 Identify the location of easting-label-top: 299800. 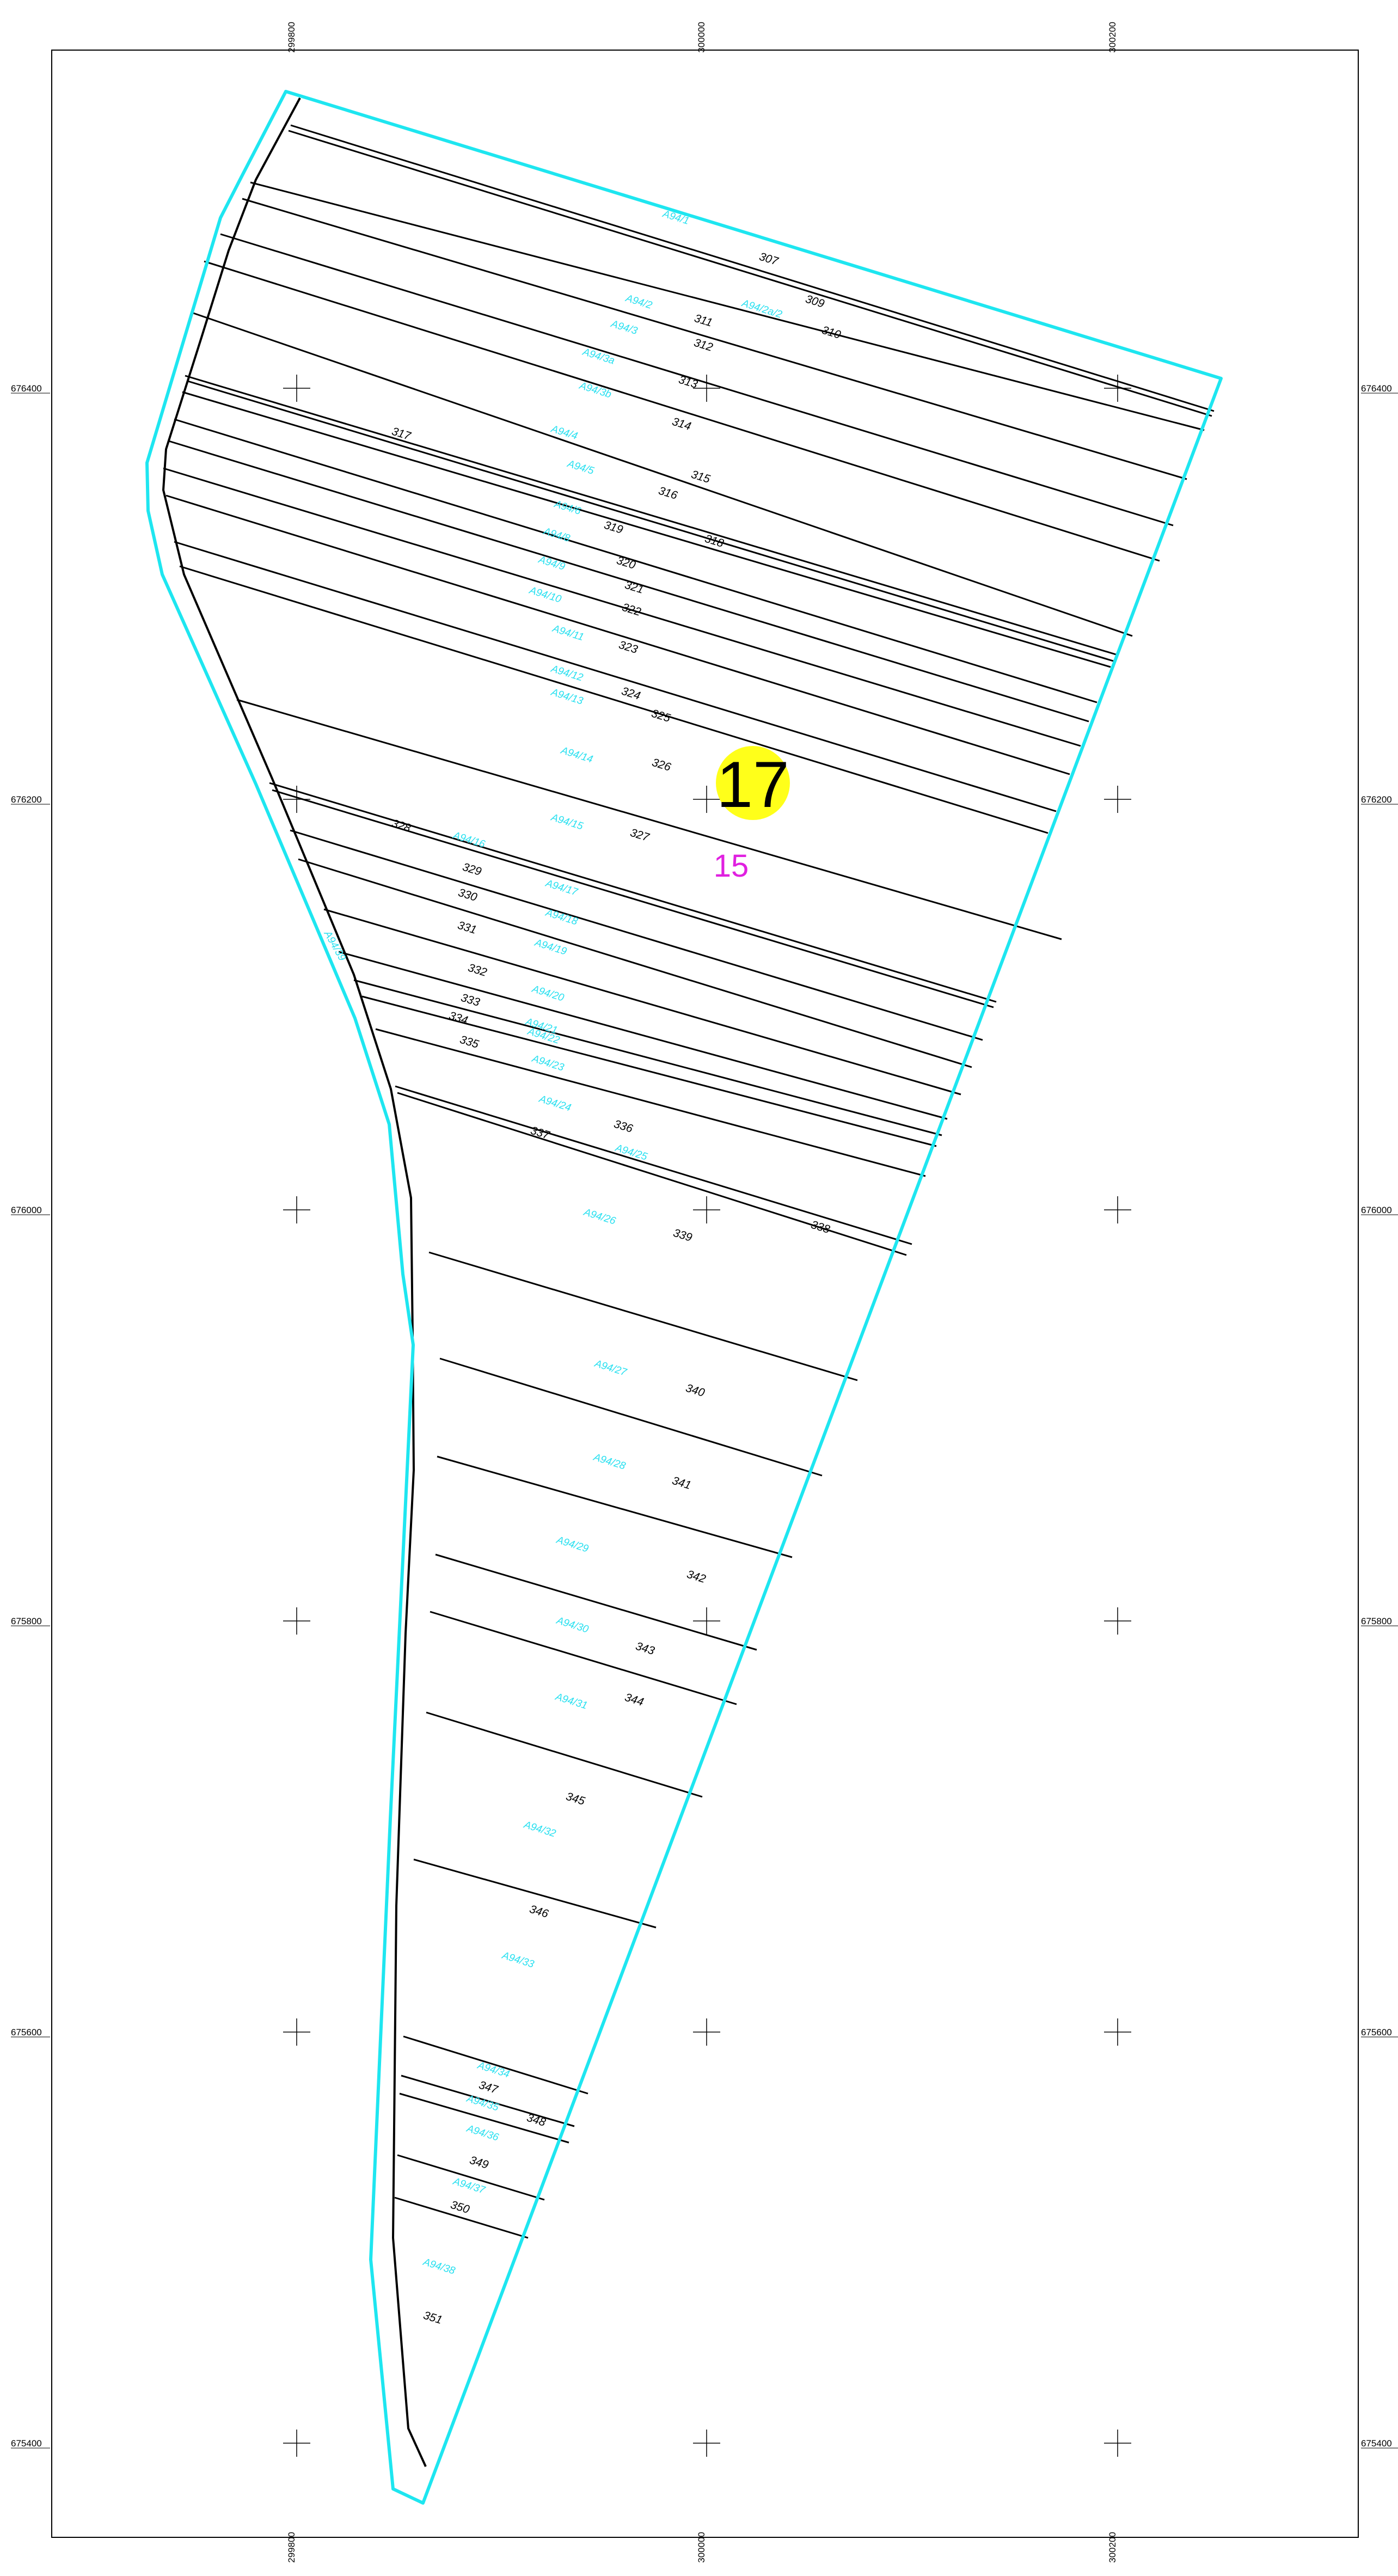
(291, 37).